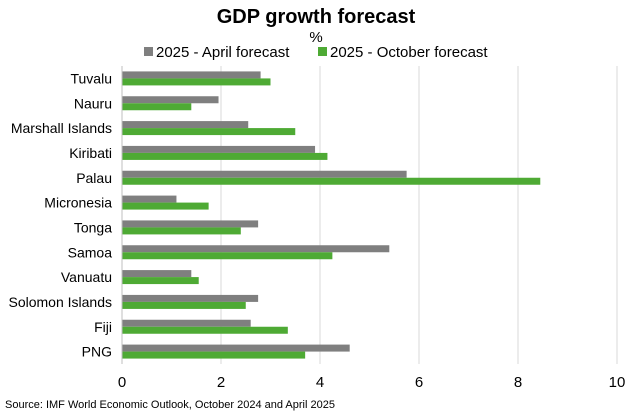  I want to click on category-label: Kiribati, so click(90, 153).